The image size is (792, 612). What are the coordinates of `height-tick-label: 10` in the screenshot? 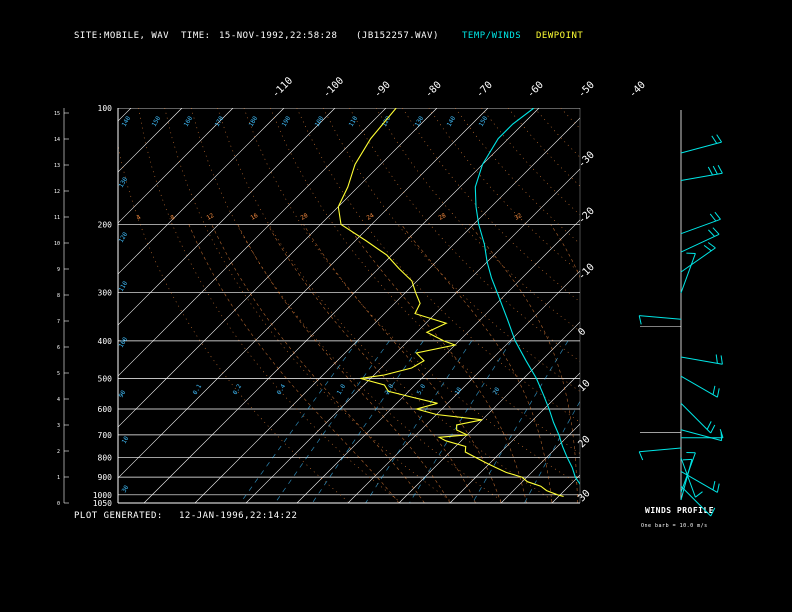 It's located at (57, 244).